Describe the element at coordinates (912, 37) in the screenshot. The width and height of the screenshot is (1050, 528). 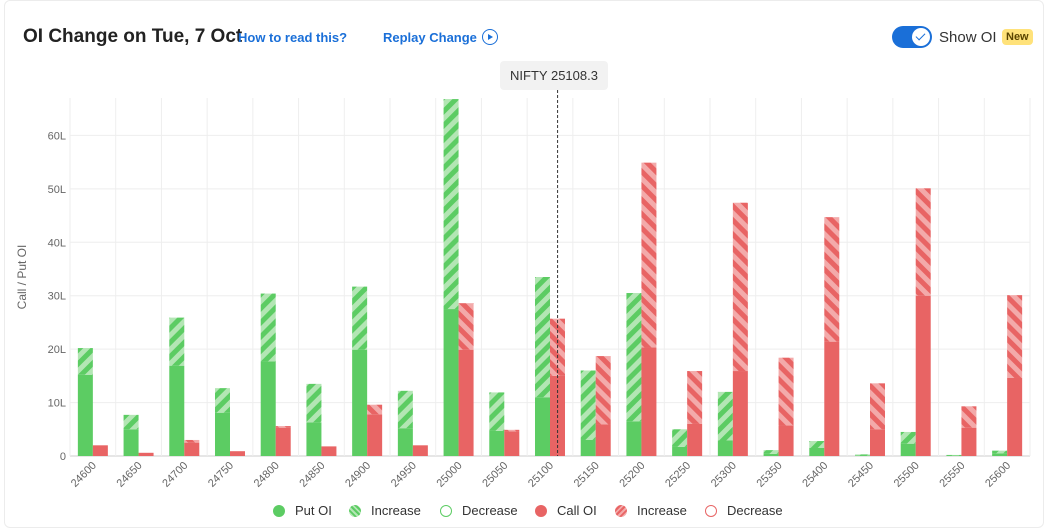
I see `show-oi-toggle` at that location.